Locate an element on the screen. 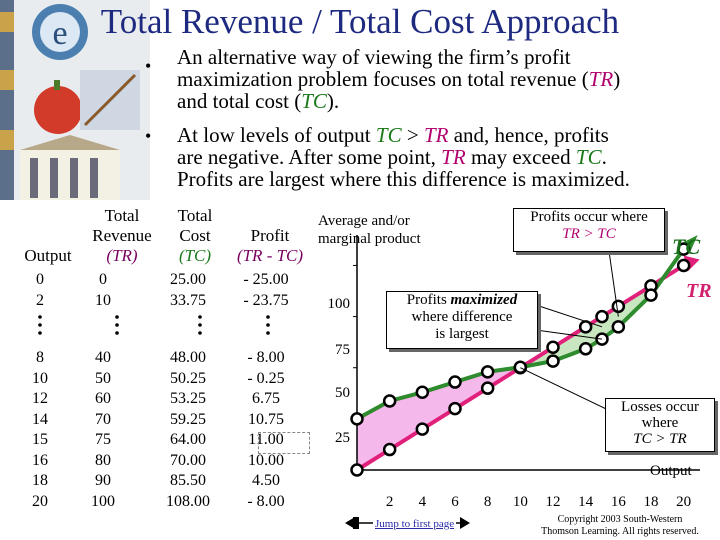 Image resolution: width=720 pixels, height=540 pixels. table-row: 14 70 59.25 10.75 is located at coordinates (167, 420).